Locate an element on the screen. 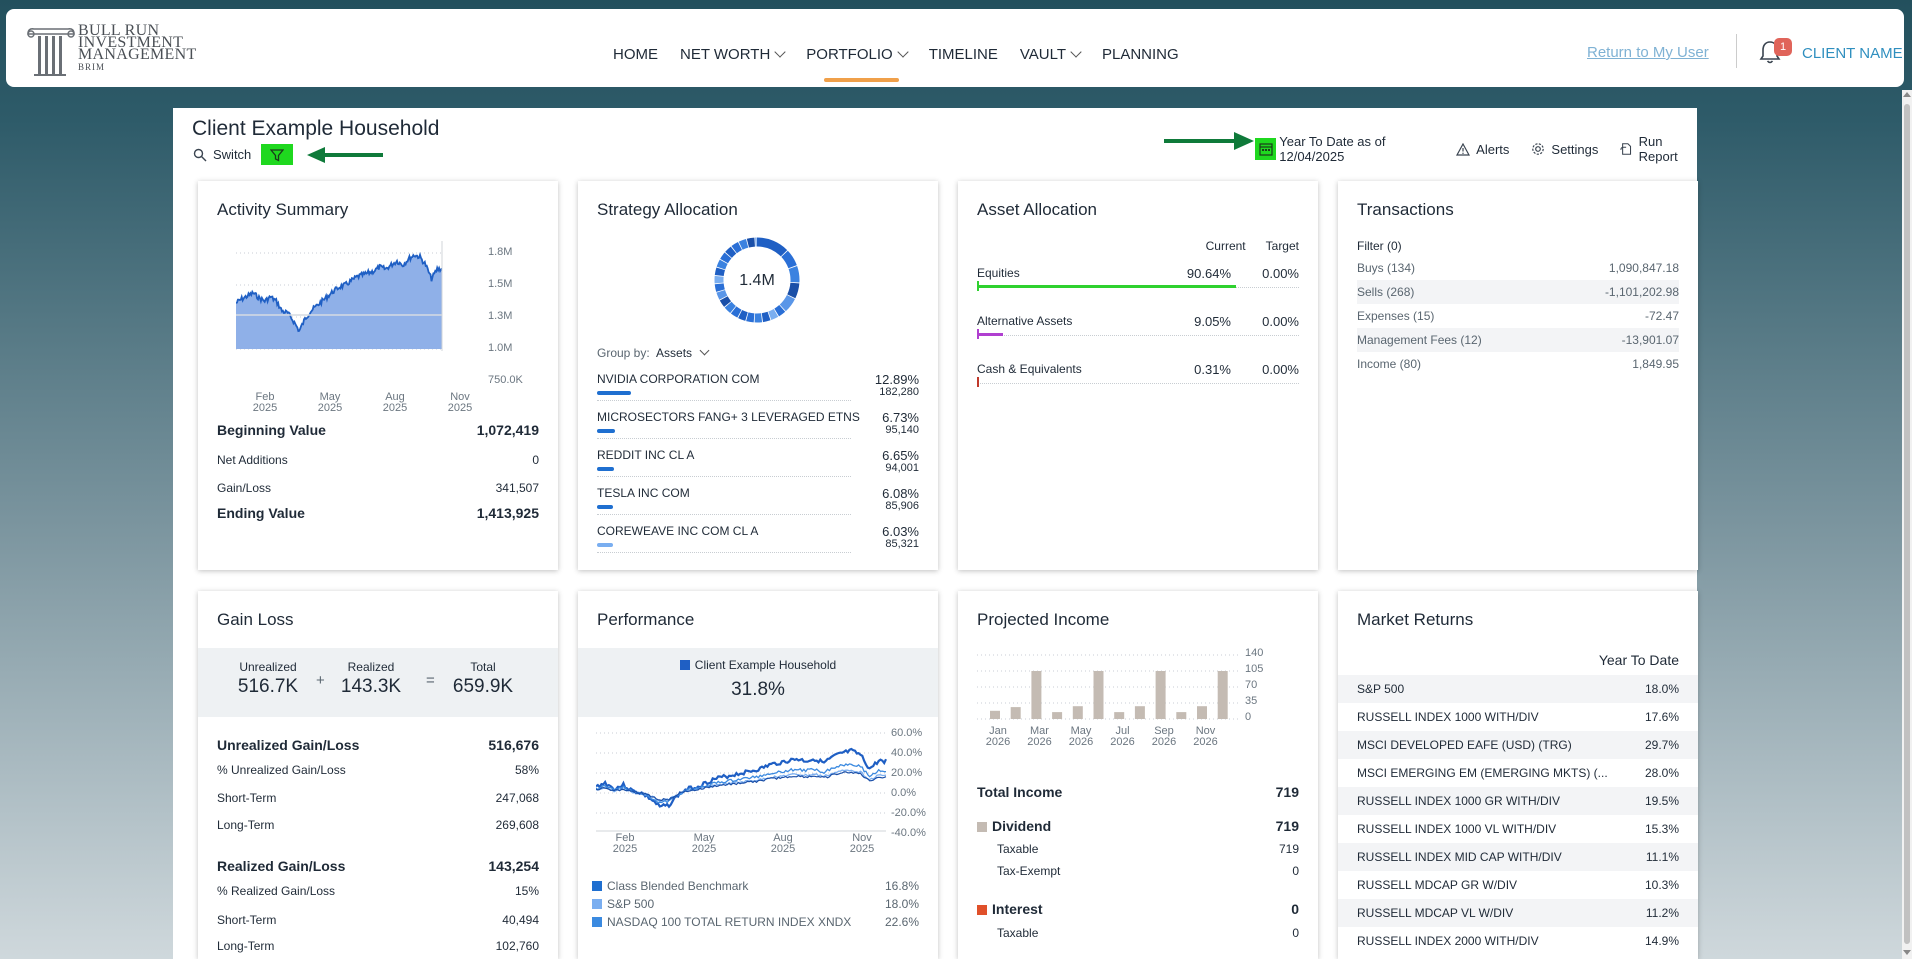 This screenshot has width=1912, height=959. nav-net-worth: NET WORTH is located at coordinates (733, 54).